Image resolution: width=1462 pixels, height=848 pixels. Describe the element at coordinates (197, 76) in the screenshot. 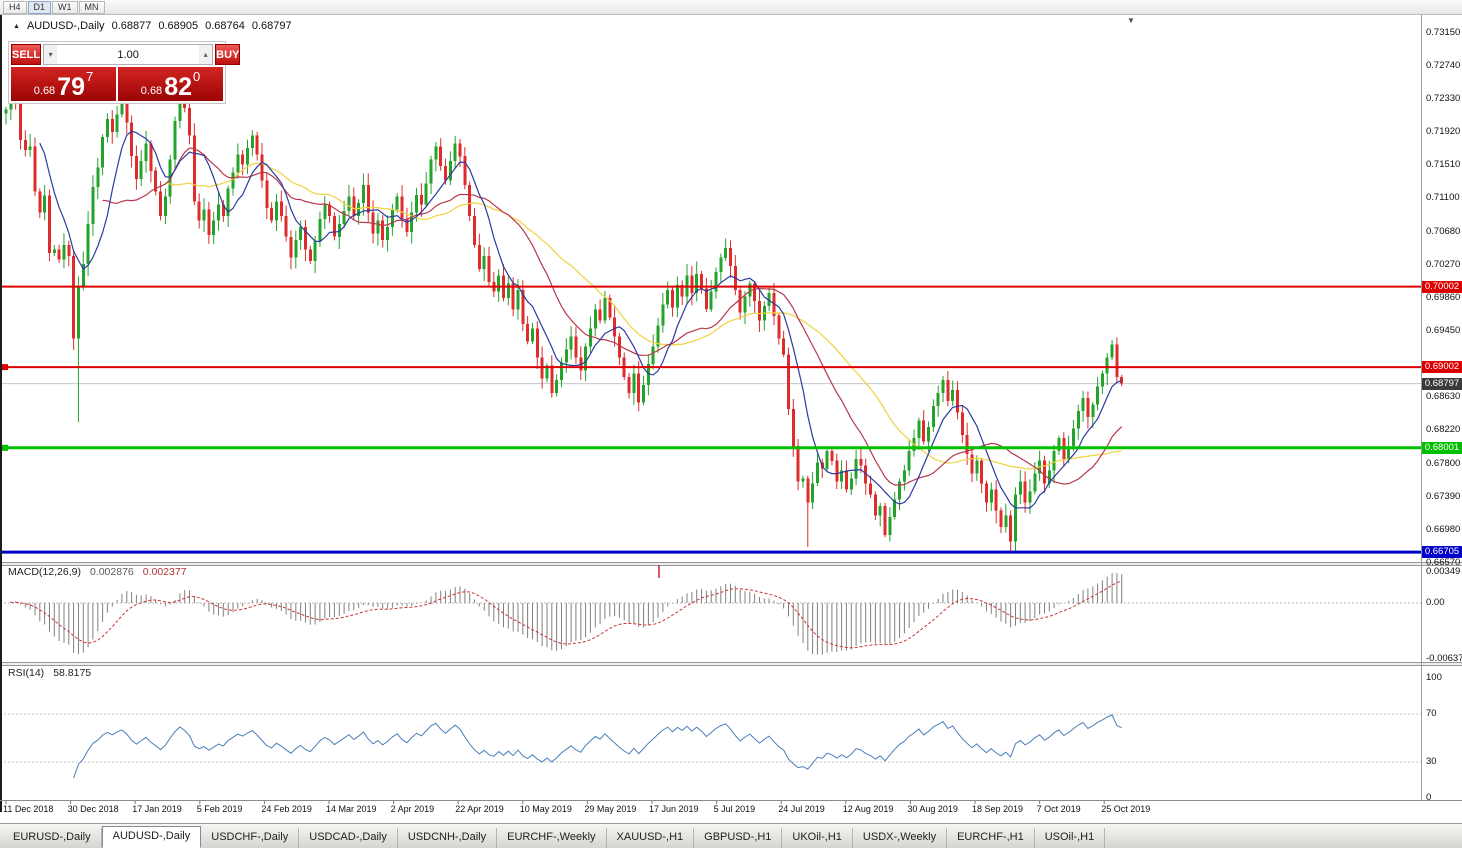

I see `buy-price-pipette: 0` at that location.